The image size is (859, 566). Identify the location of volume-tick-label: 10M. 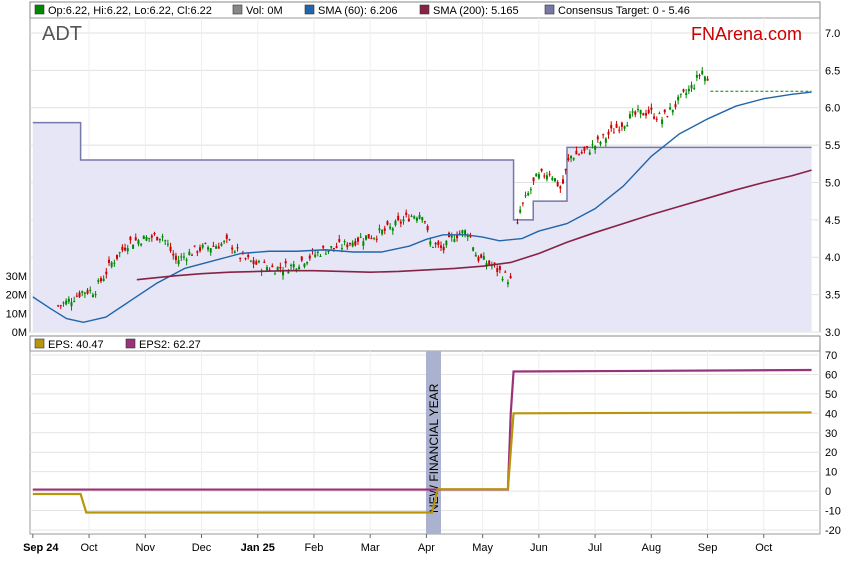
(16, 314).